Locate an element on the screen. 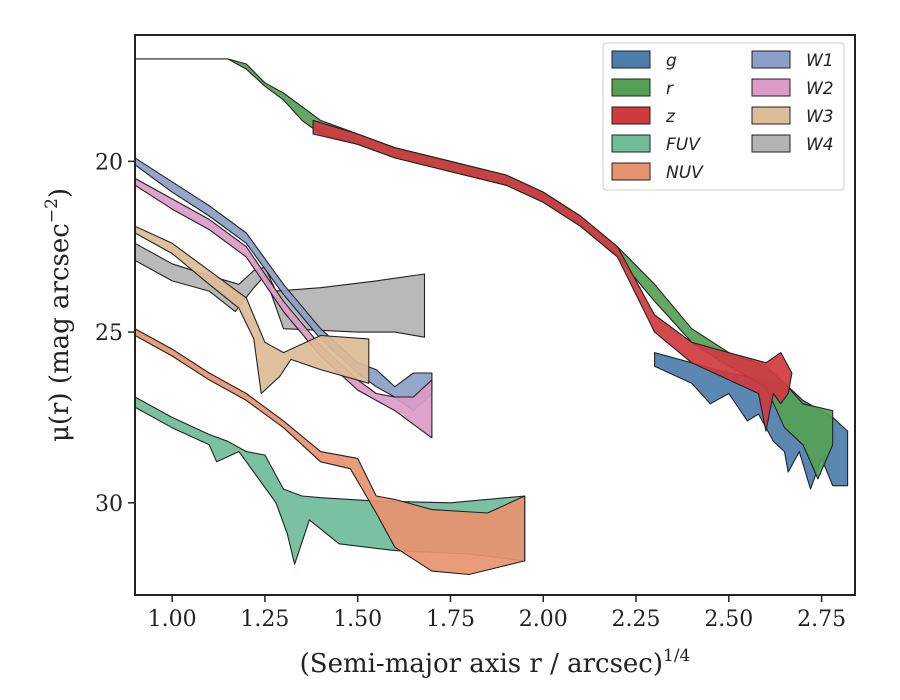 This screenshot has height=700, width=900. y-tick-label: 30 is located at coordinates (109, 504).